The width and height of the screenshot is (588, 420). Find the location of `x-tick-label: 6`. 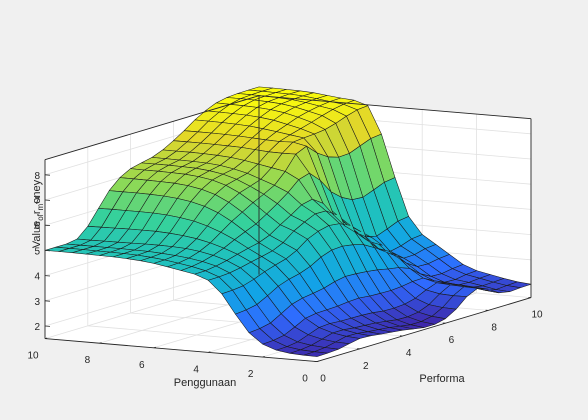

x-tick-label: 6 is located at coordinates (452, 340).